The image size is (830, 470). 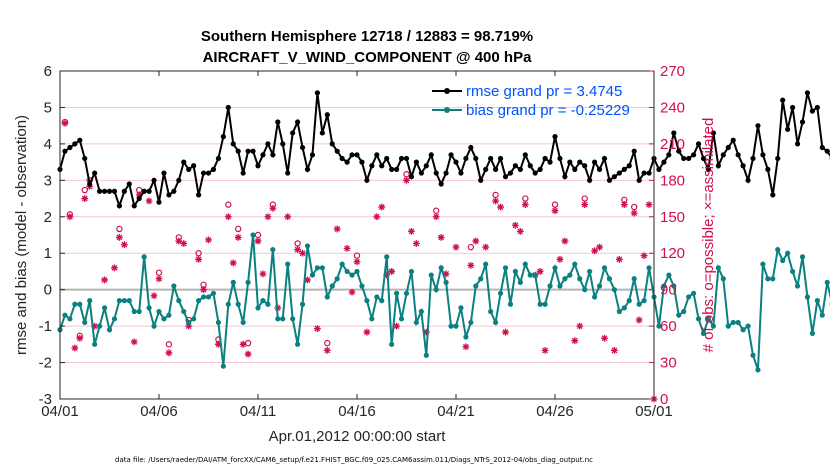 I want to click on x-tick-label: 04/06, so click(x=159, y=411).